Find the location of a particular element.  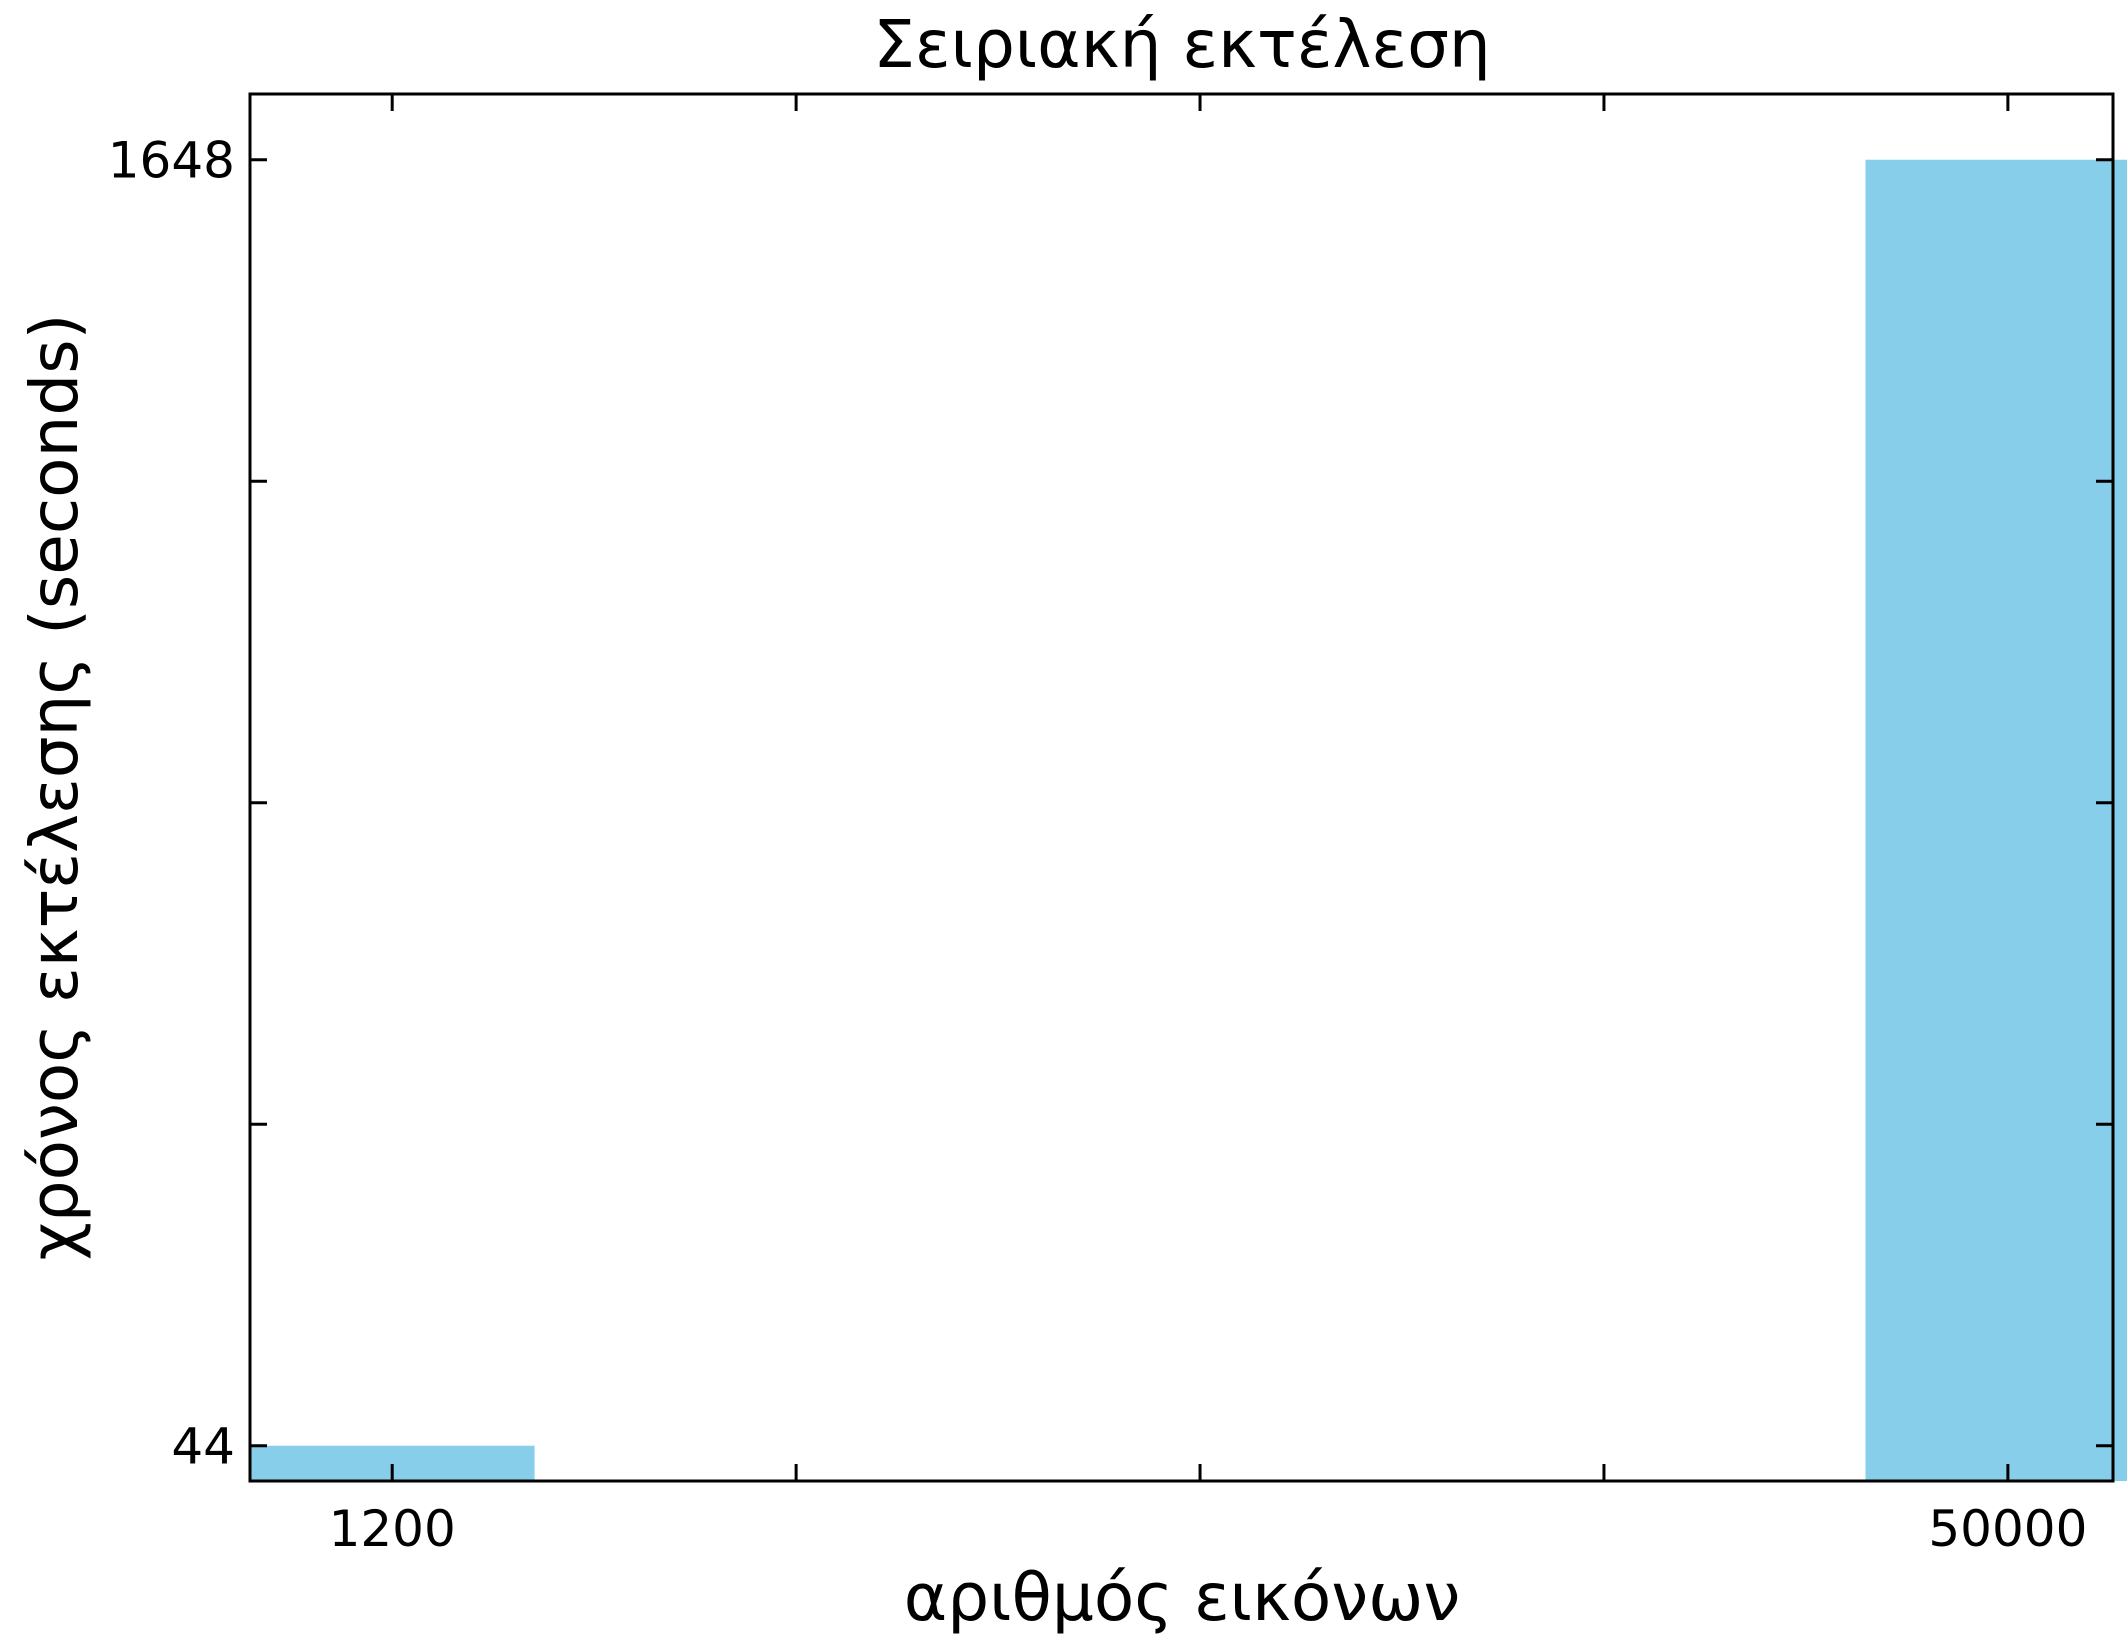

chart-title: Σειριακή εκτέλεση is located at coordinates (1182, 44).